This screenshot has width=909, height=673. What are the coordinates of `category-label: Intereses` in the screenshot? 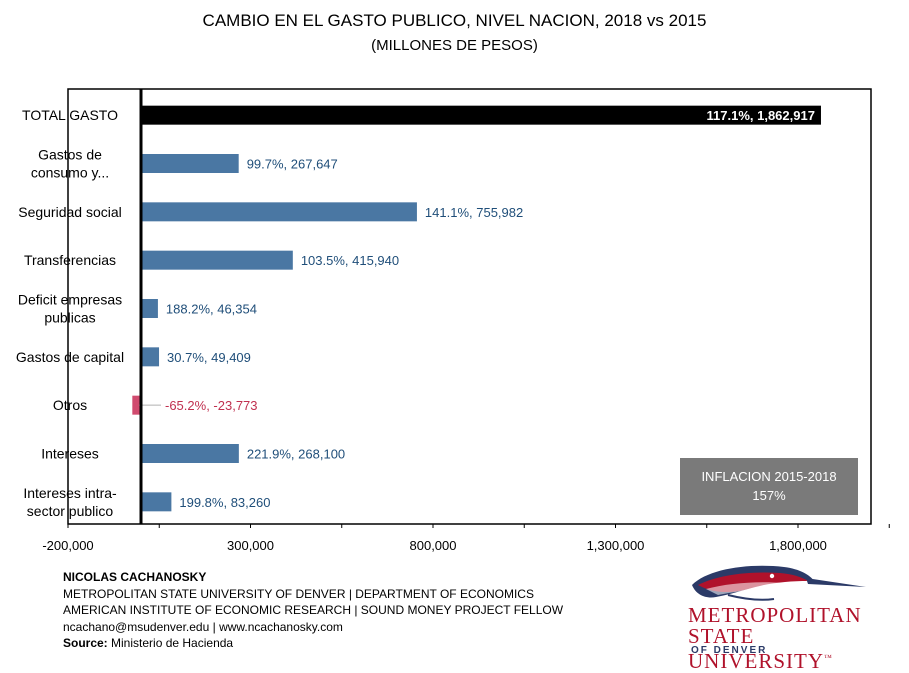 It's located at (70, 454).